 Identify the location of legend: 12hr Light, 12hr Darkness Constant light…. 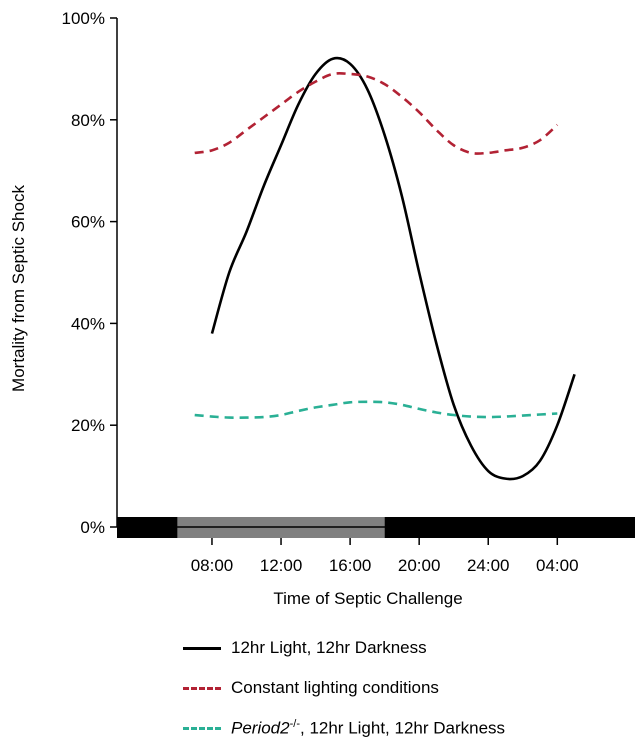
(344, 688).